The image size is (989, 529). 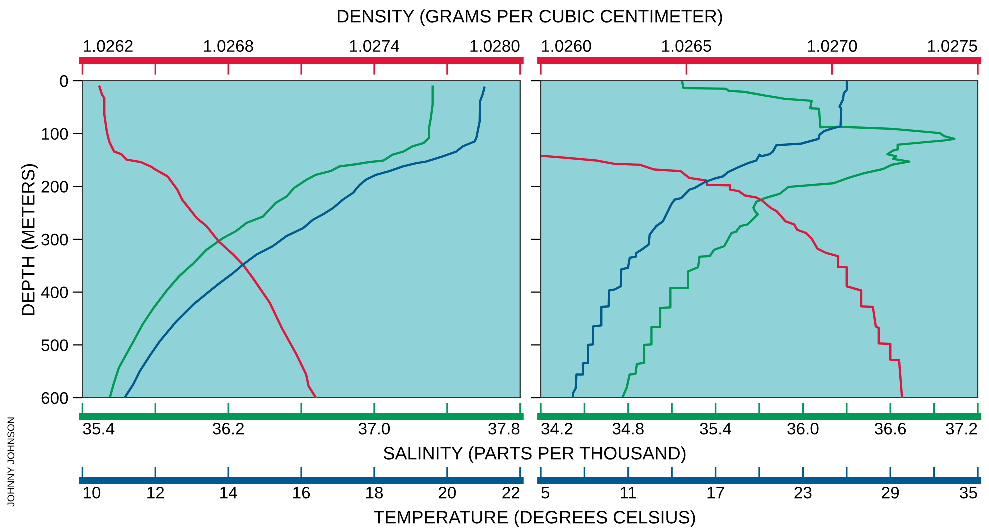 I want to click on x-tick-label: 10, so click(x=92, y=492).